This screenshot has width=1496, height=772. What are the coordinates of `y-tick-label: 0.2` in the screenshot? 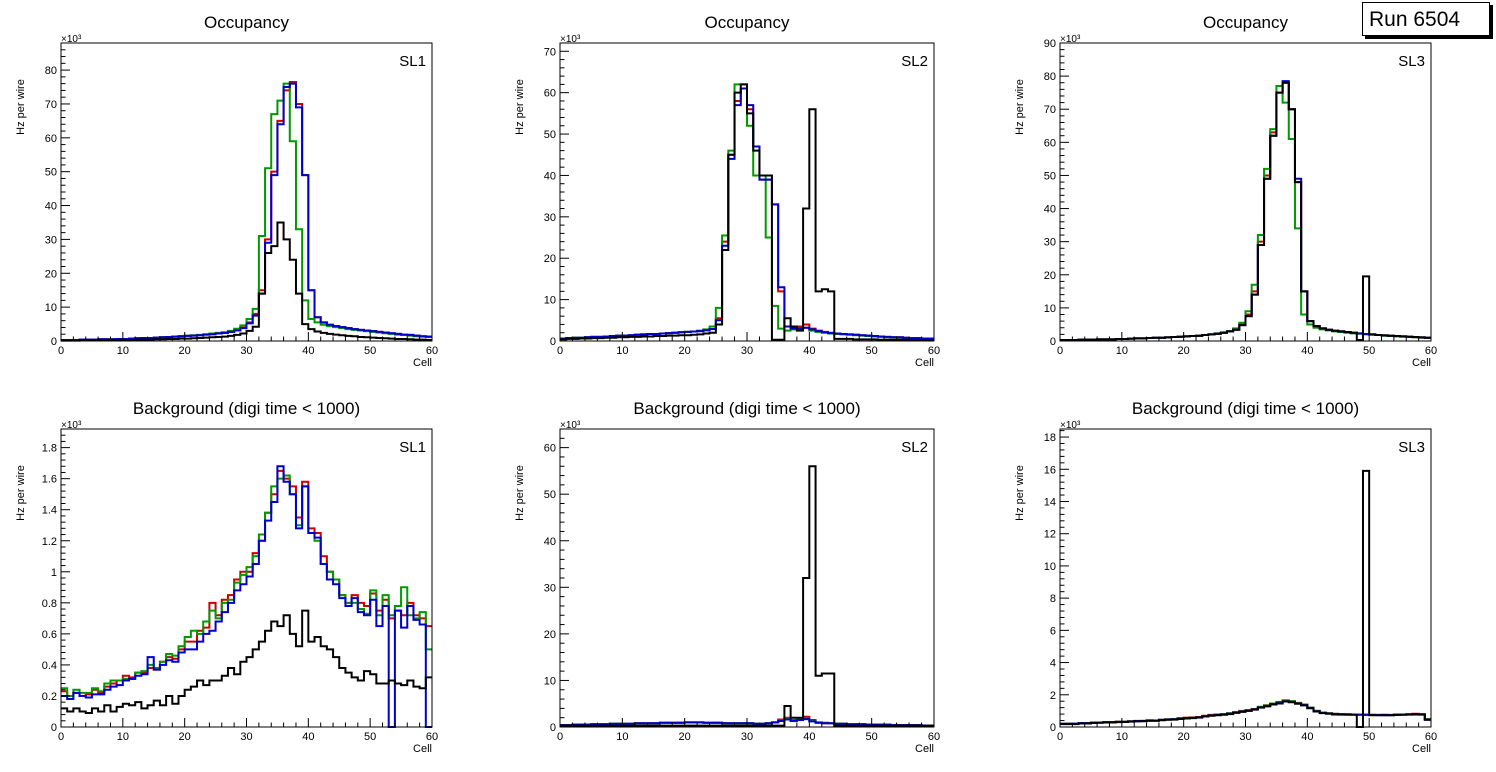 It's located at (49, 697).